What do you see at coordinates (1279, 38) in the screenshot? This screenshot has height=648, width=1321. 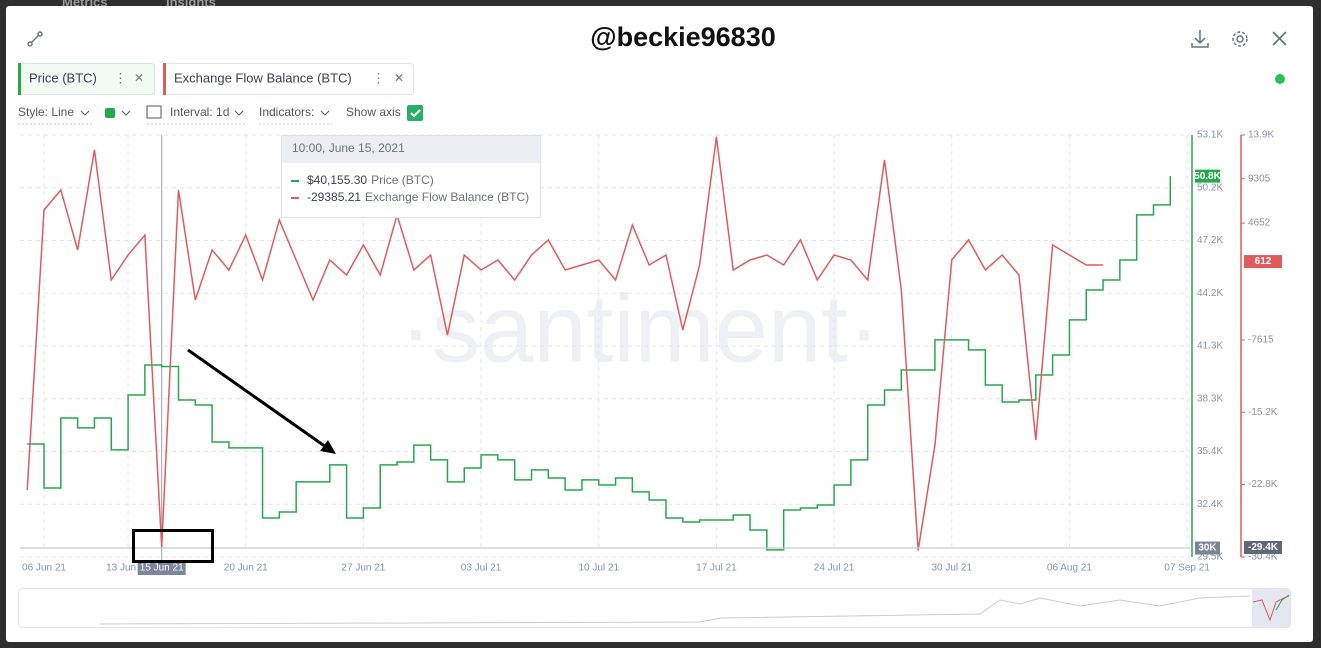 I see `close-icon` at bounding box center [1279, 38].